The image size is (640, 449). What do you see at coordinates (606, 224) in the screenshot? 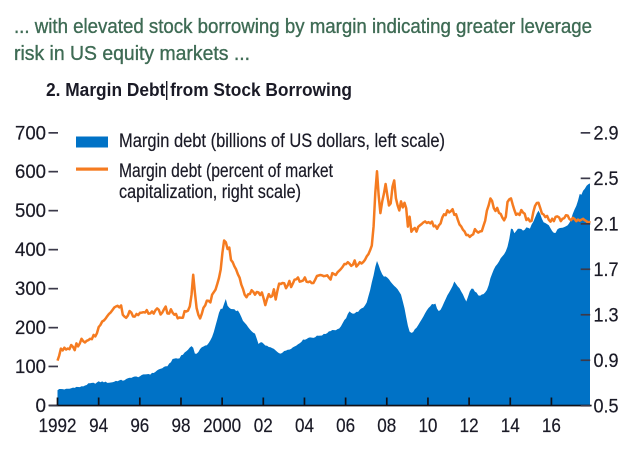
I see `svg-text: 2.1` at bounding box center [606, 224].